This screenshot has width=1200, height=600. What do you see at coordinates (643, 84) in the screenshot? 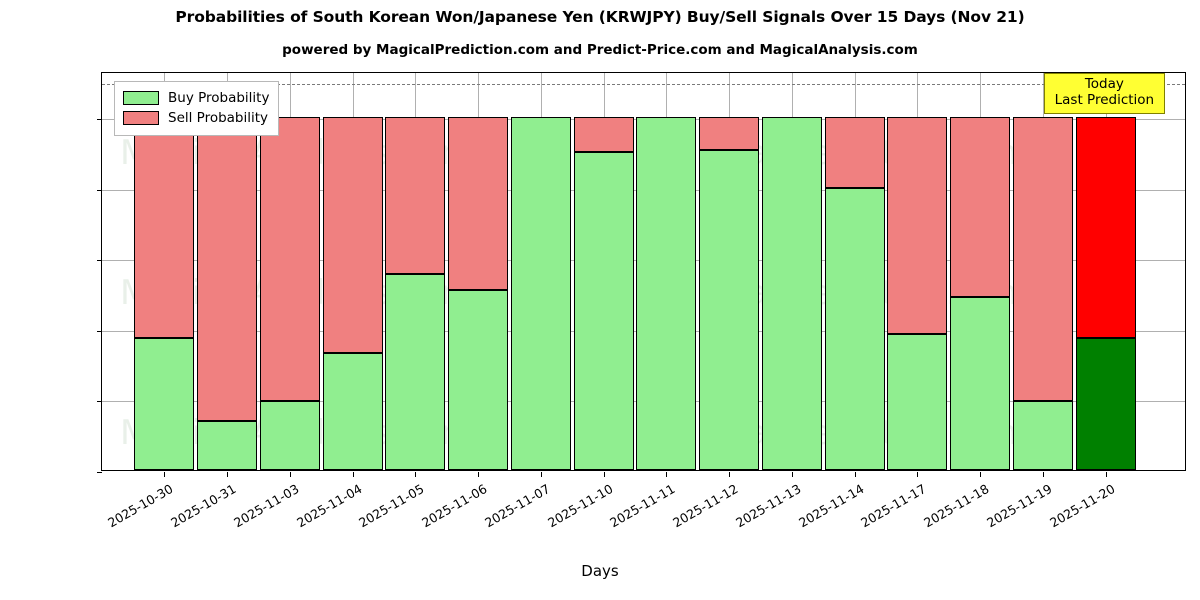
I see `reference-dashed-line` at bounding box center [643, 84].